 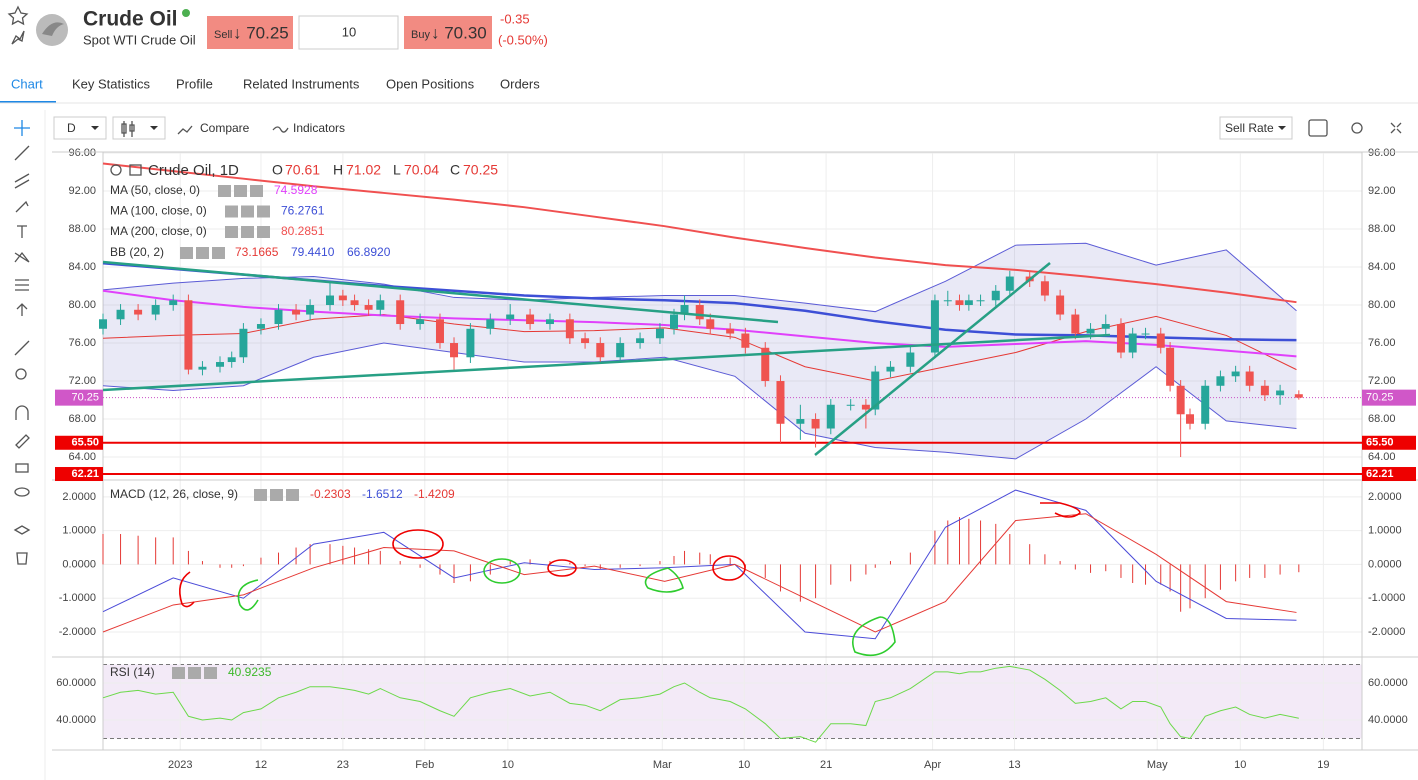 I want to click on layers-tool, so click(x=22, y=530).